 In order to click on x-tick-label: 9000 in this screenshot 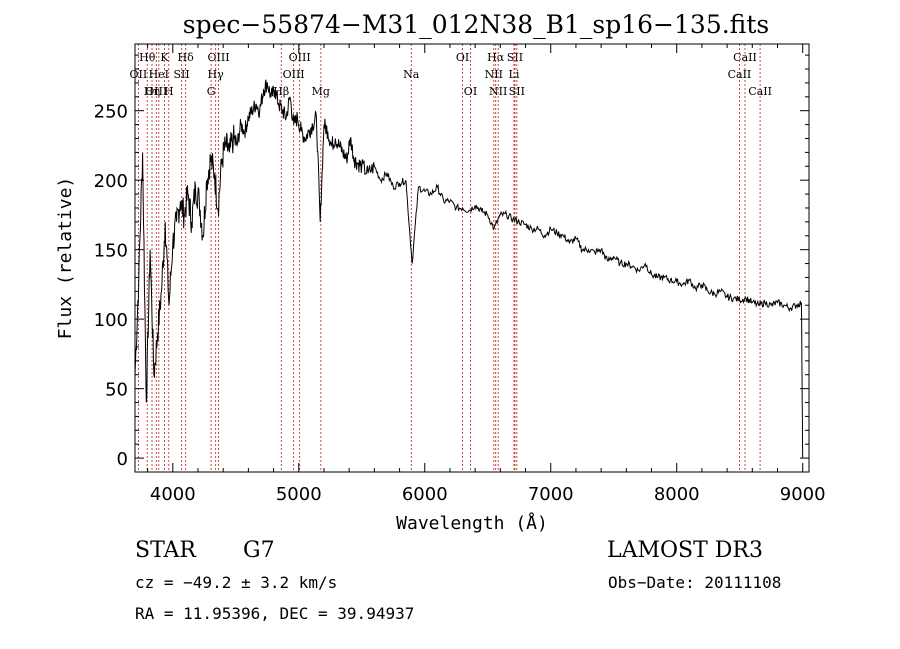, I will do `click(803, 494)`.